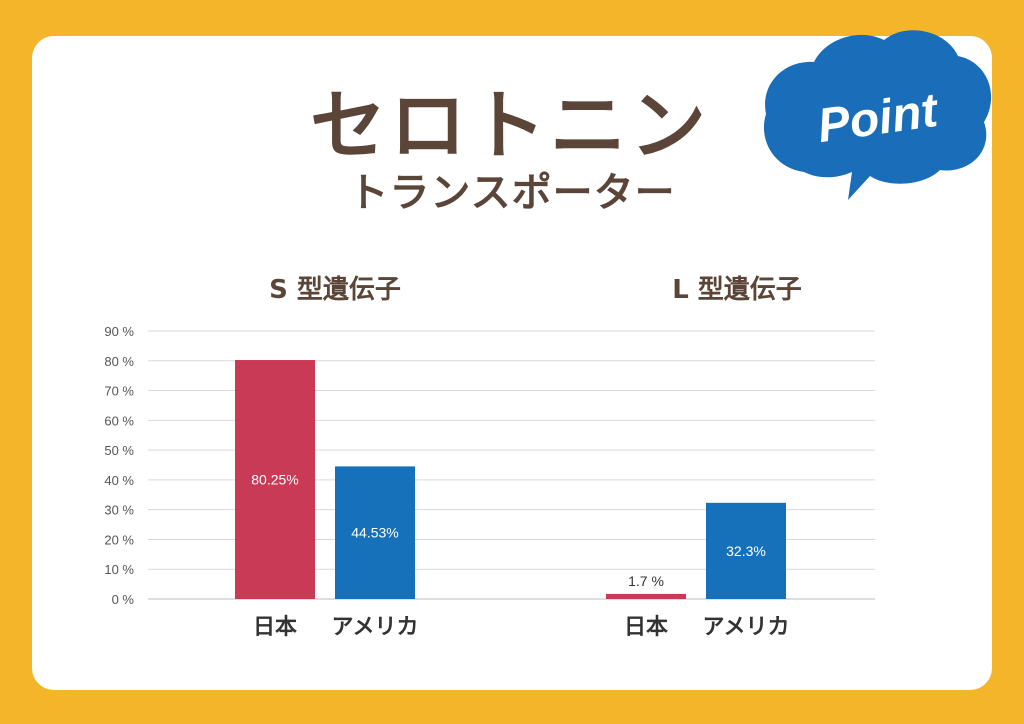 This screenshot has height=724, width=1024. I want to click on y-tick-label: 30 %, so click(119, 510).